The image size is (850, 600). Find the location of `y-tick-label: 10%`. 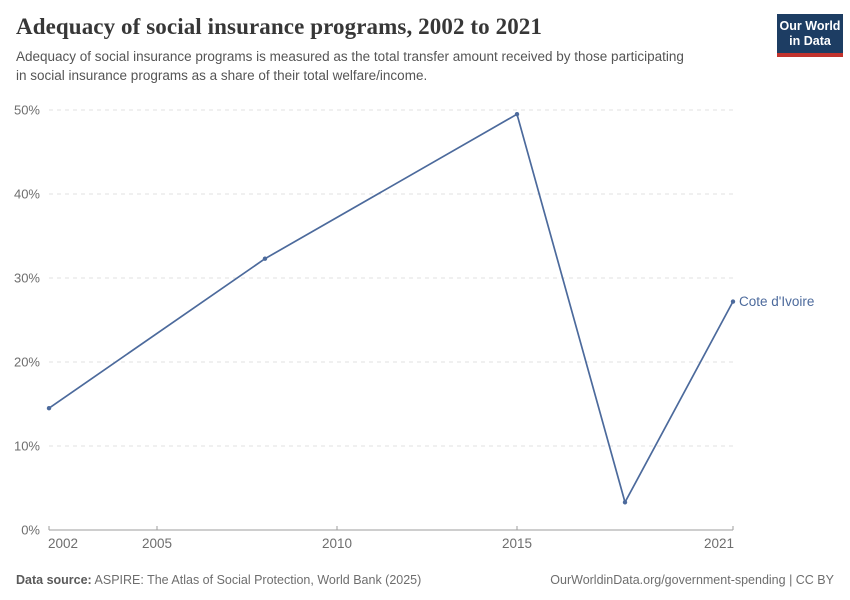

y-tick-label: 10% is located at coordinates (27, 446).